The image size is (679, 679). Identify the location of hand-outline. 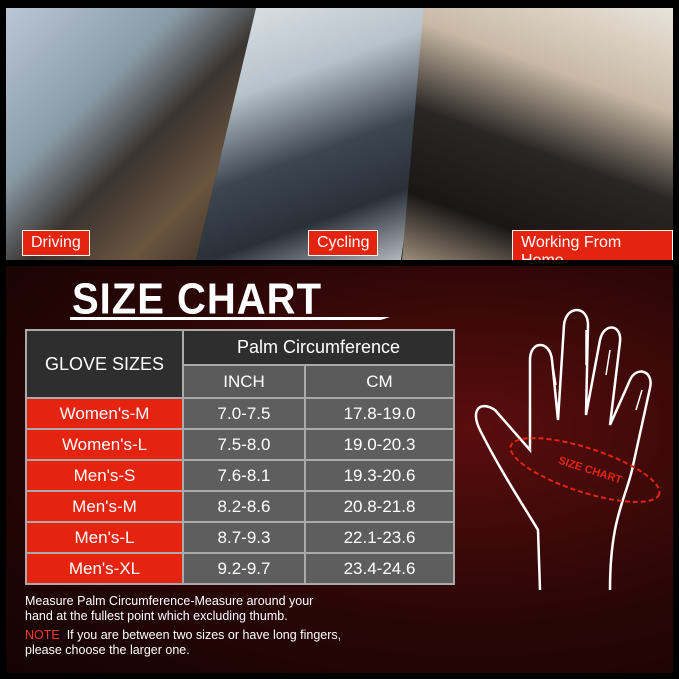
(563, 449).